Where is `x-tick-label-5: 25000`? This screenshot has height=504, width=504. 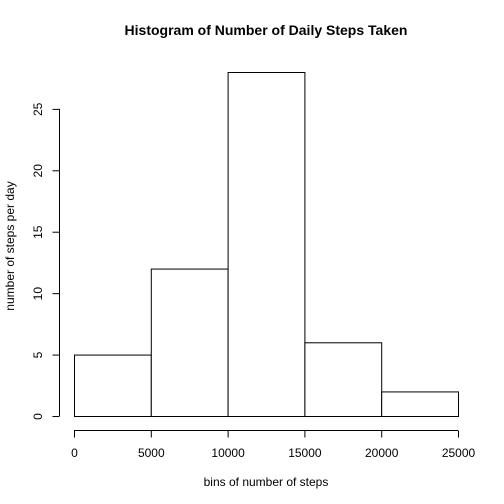
x-tick-label-5: 25000 is located at coordinates (459, 453).